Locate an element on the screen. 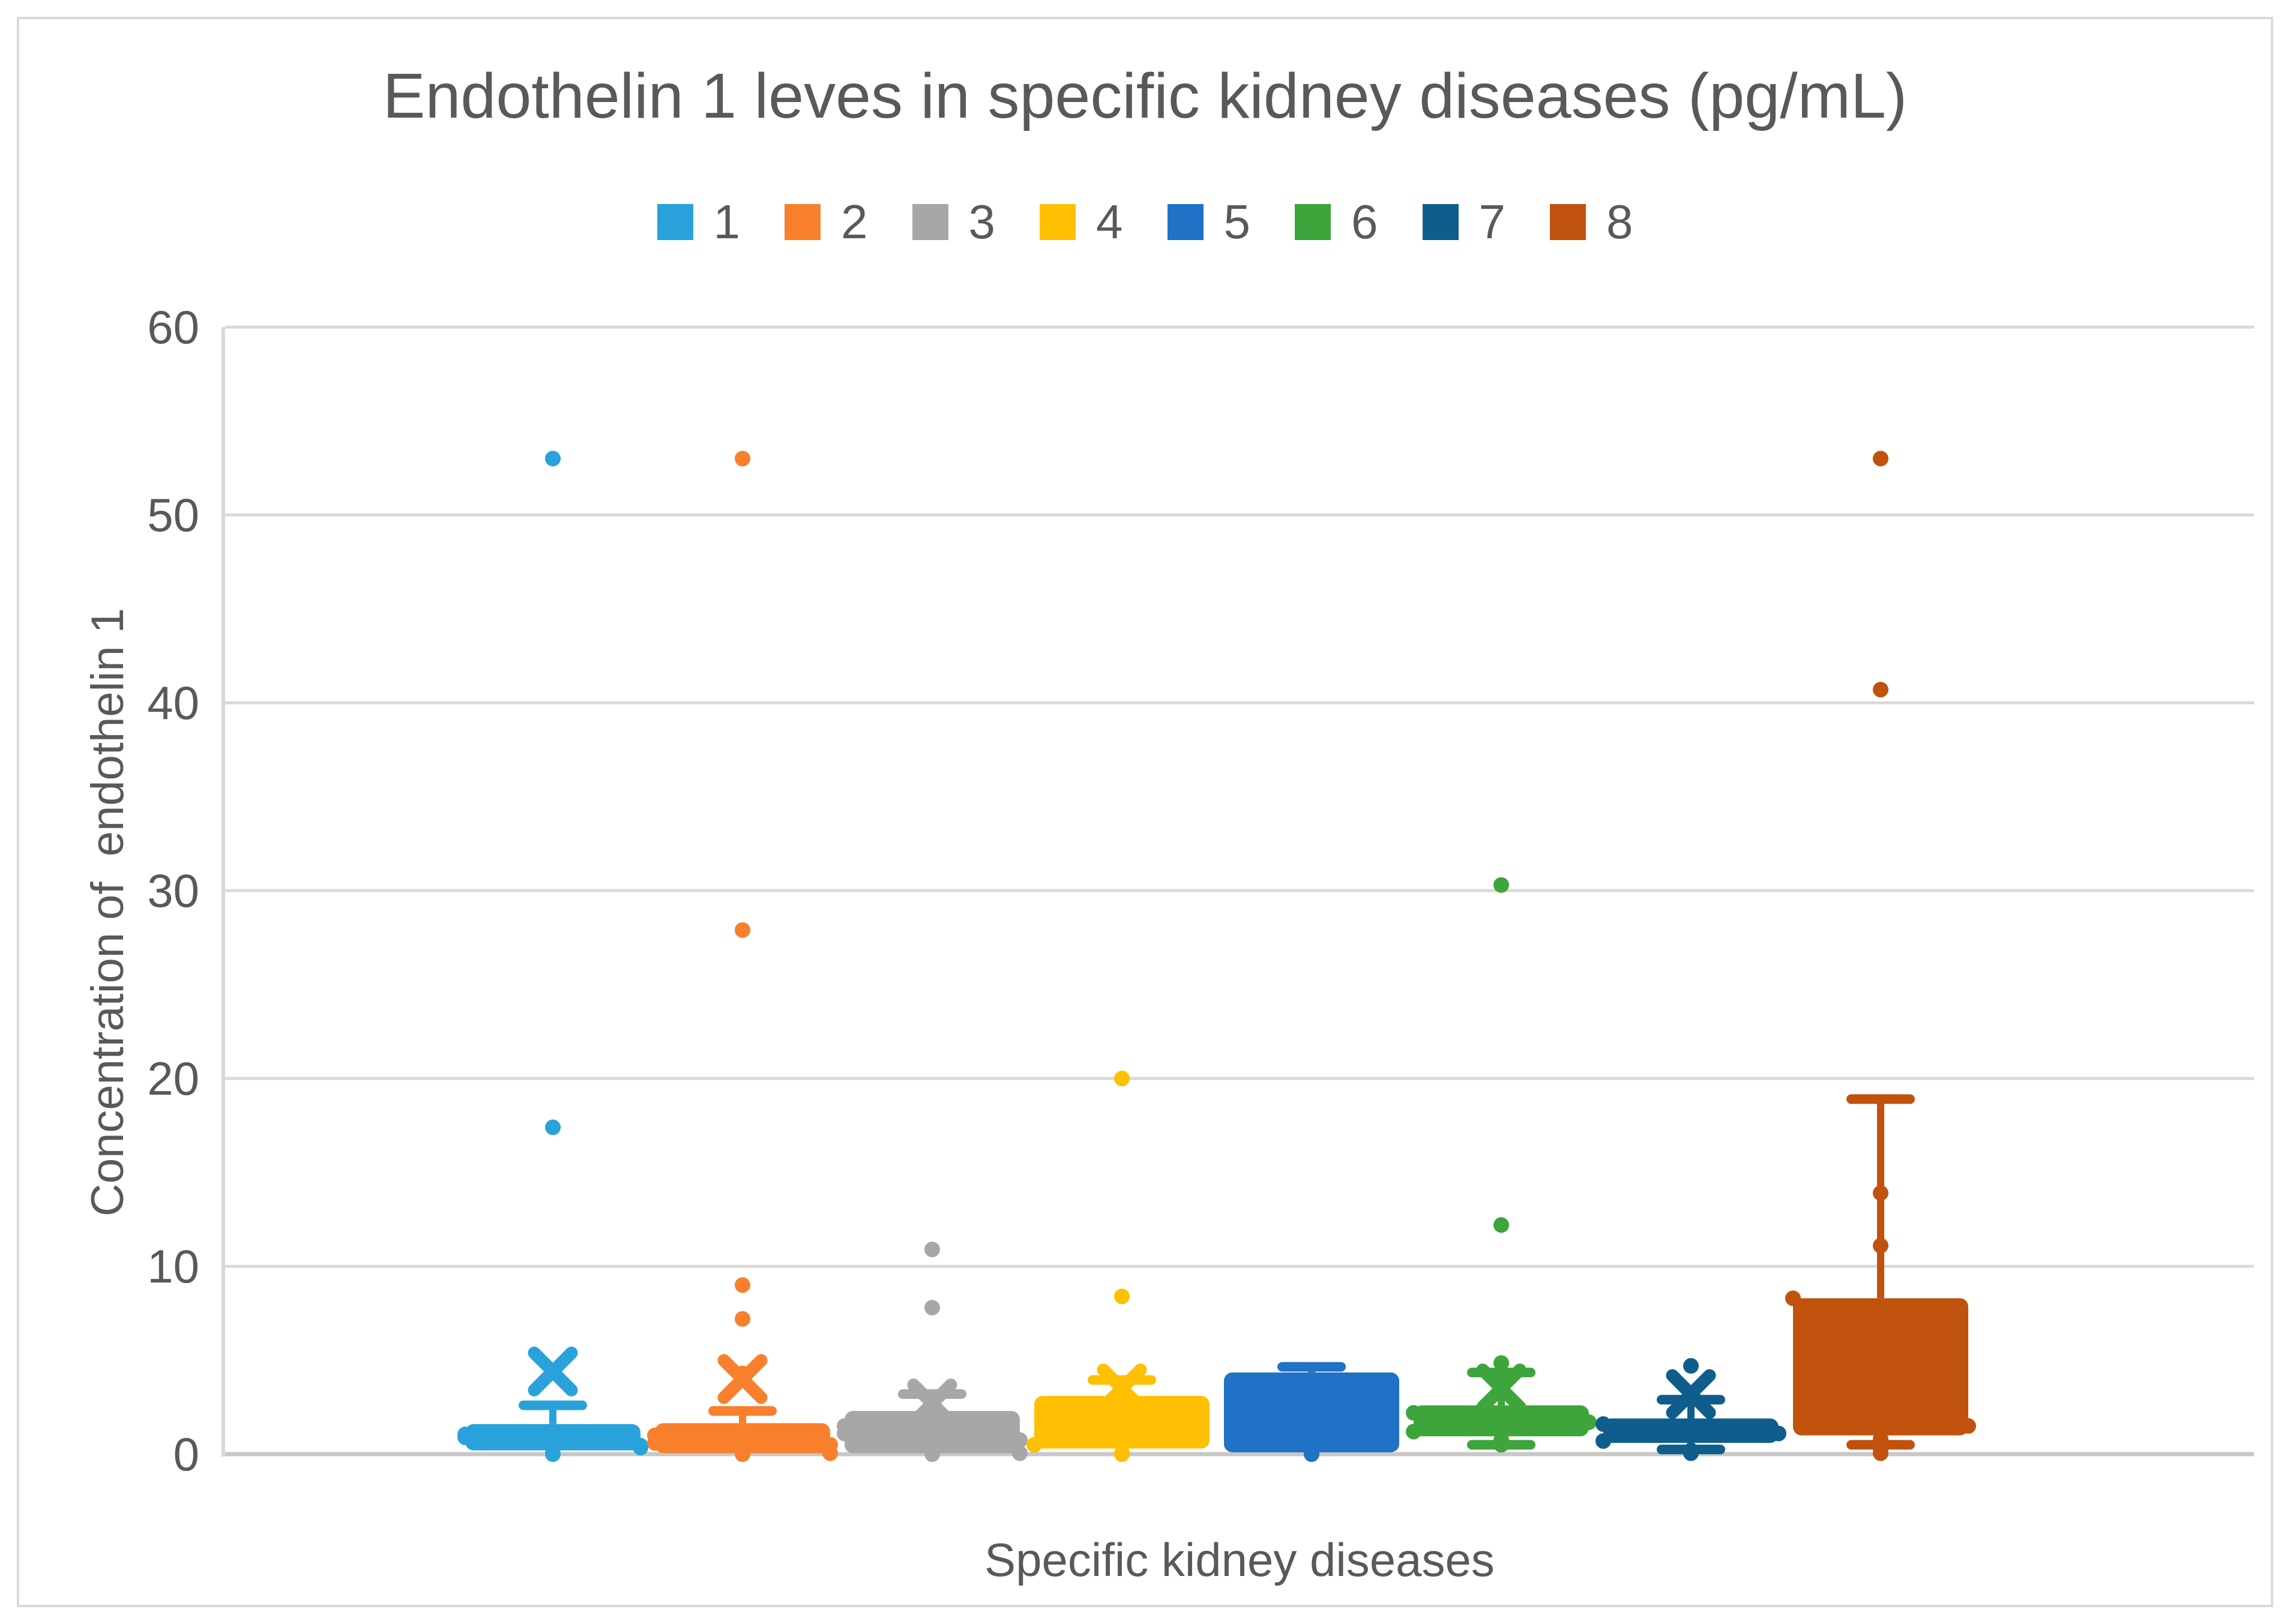  legend-item-2: 2 is located at coordinates (826, 222).